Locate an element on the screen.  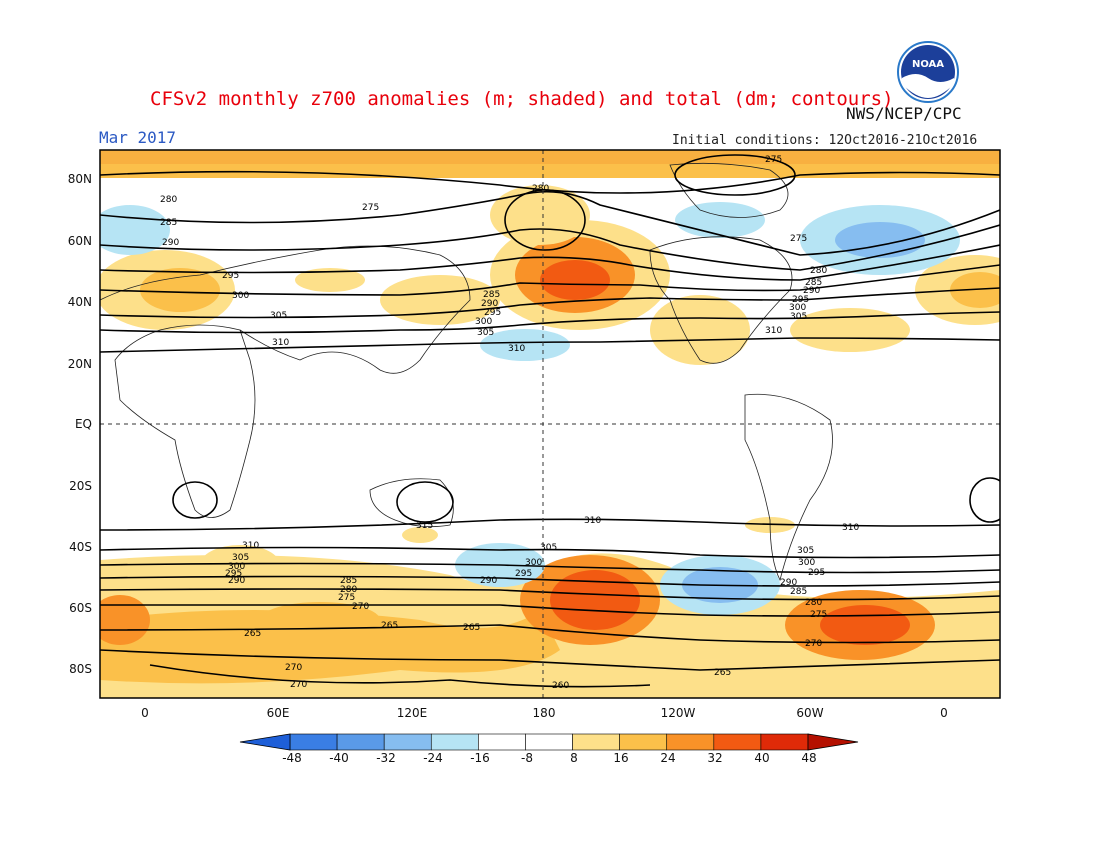
svg-text: NOAA is located at coordinates (928, 64).